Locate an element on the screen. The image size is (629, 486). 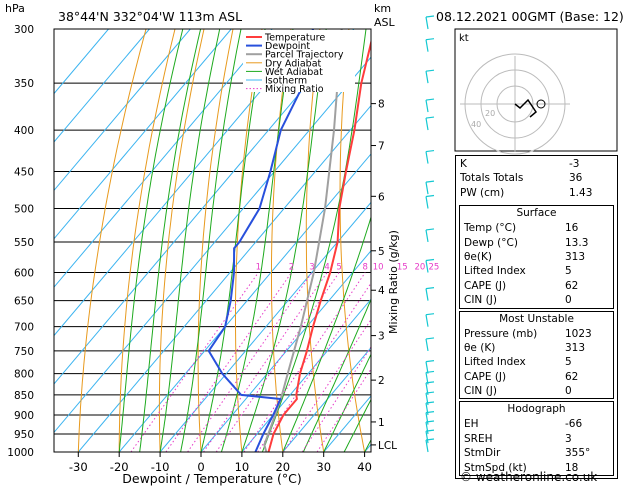
row-value: 1.43 is located at coordinates (581, 192).